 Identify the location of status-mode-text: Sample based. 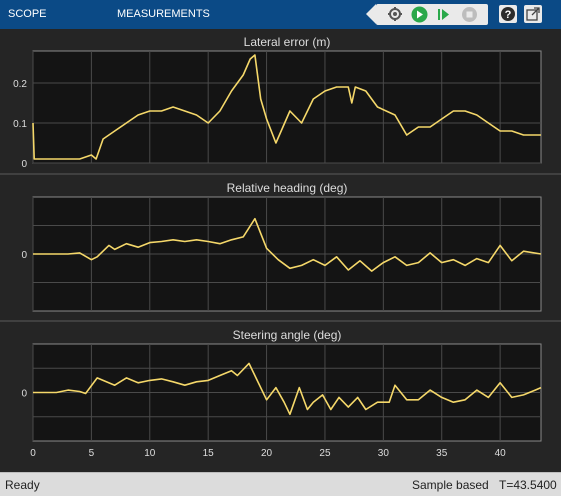
(450, 485).